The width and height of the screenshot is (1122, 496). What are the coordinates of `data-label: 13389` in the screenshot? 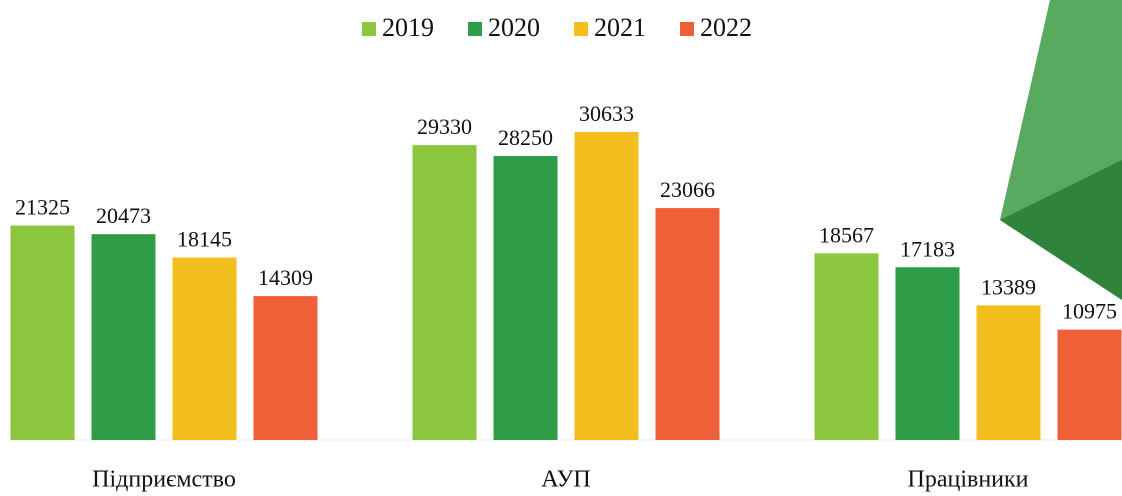 It's located at (1008, 286).